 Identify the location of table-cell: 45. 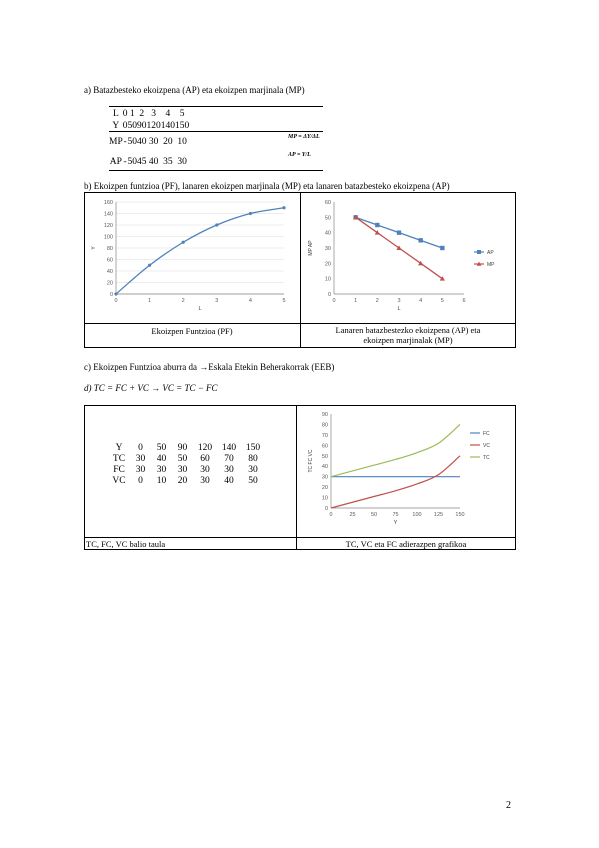
(141, 162).